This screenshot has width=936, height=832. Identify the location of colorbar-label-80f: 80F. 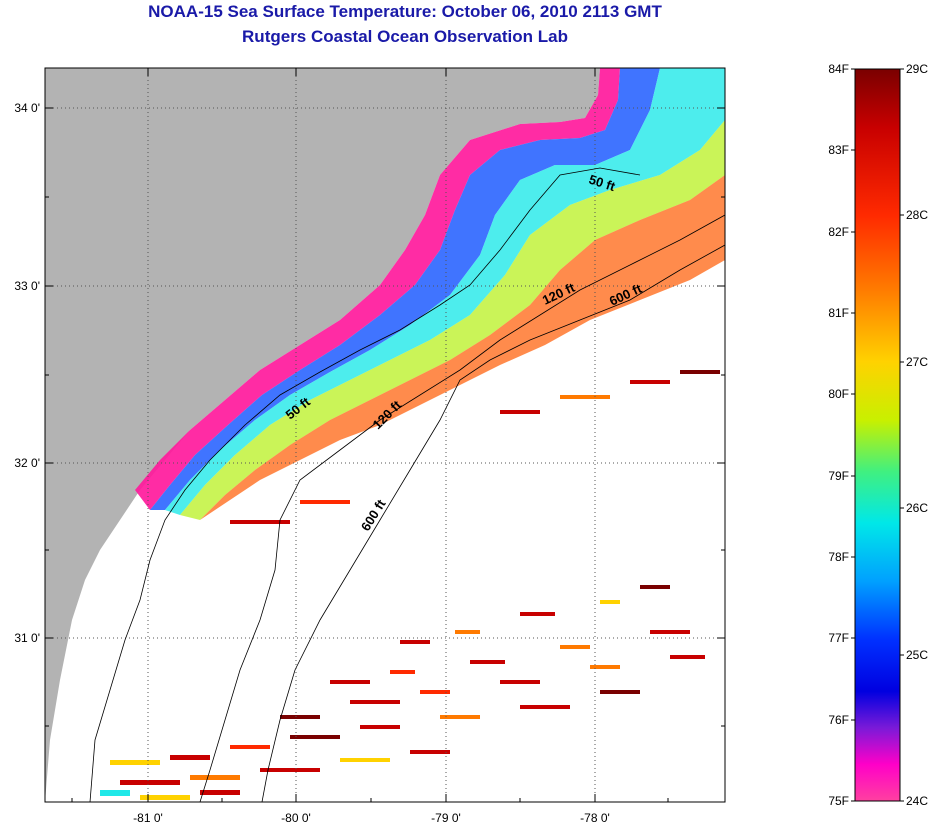
(838, 394).